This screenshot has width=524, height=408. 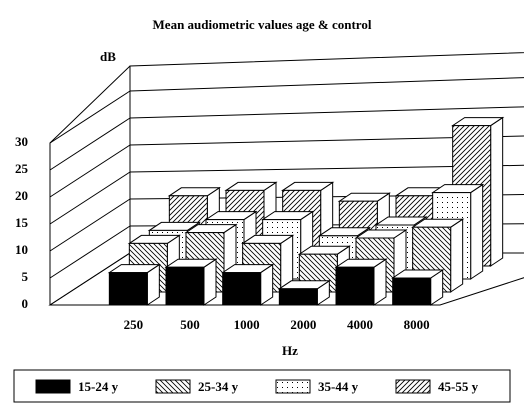 What do you see at coordinates (290, 350) in the screenshot?
I see `x-axis-label: Hz` at bounding box center [290, 350].